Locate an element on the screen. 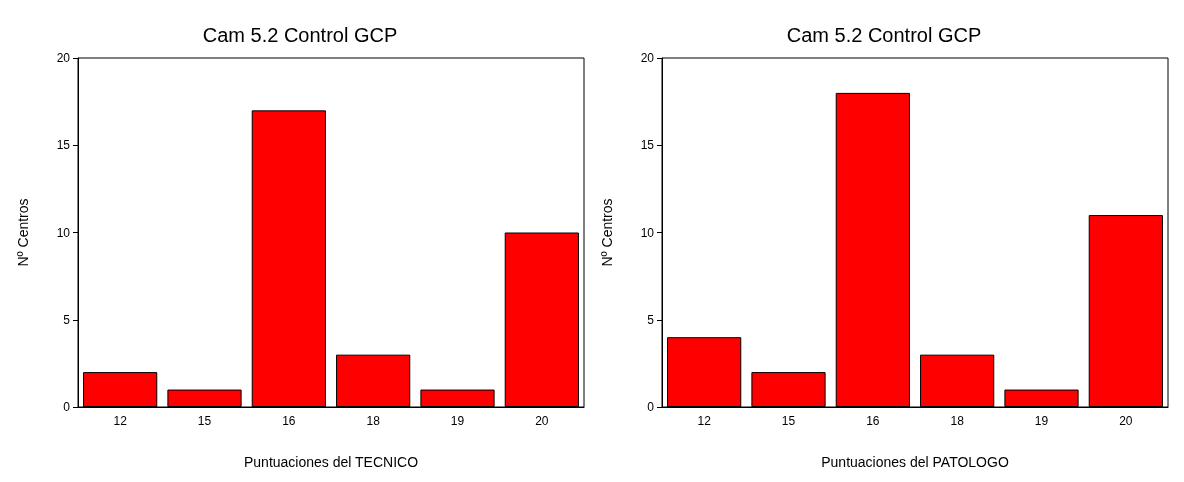  x-axis-title: Puntuaciones del PATOLOGO is located at coordinates (915, 462).